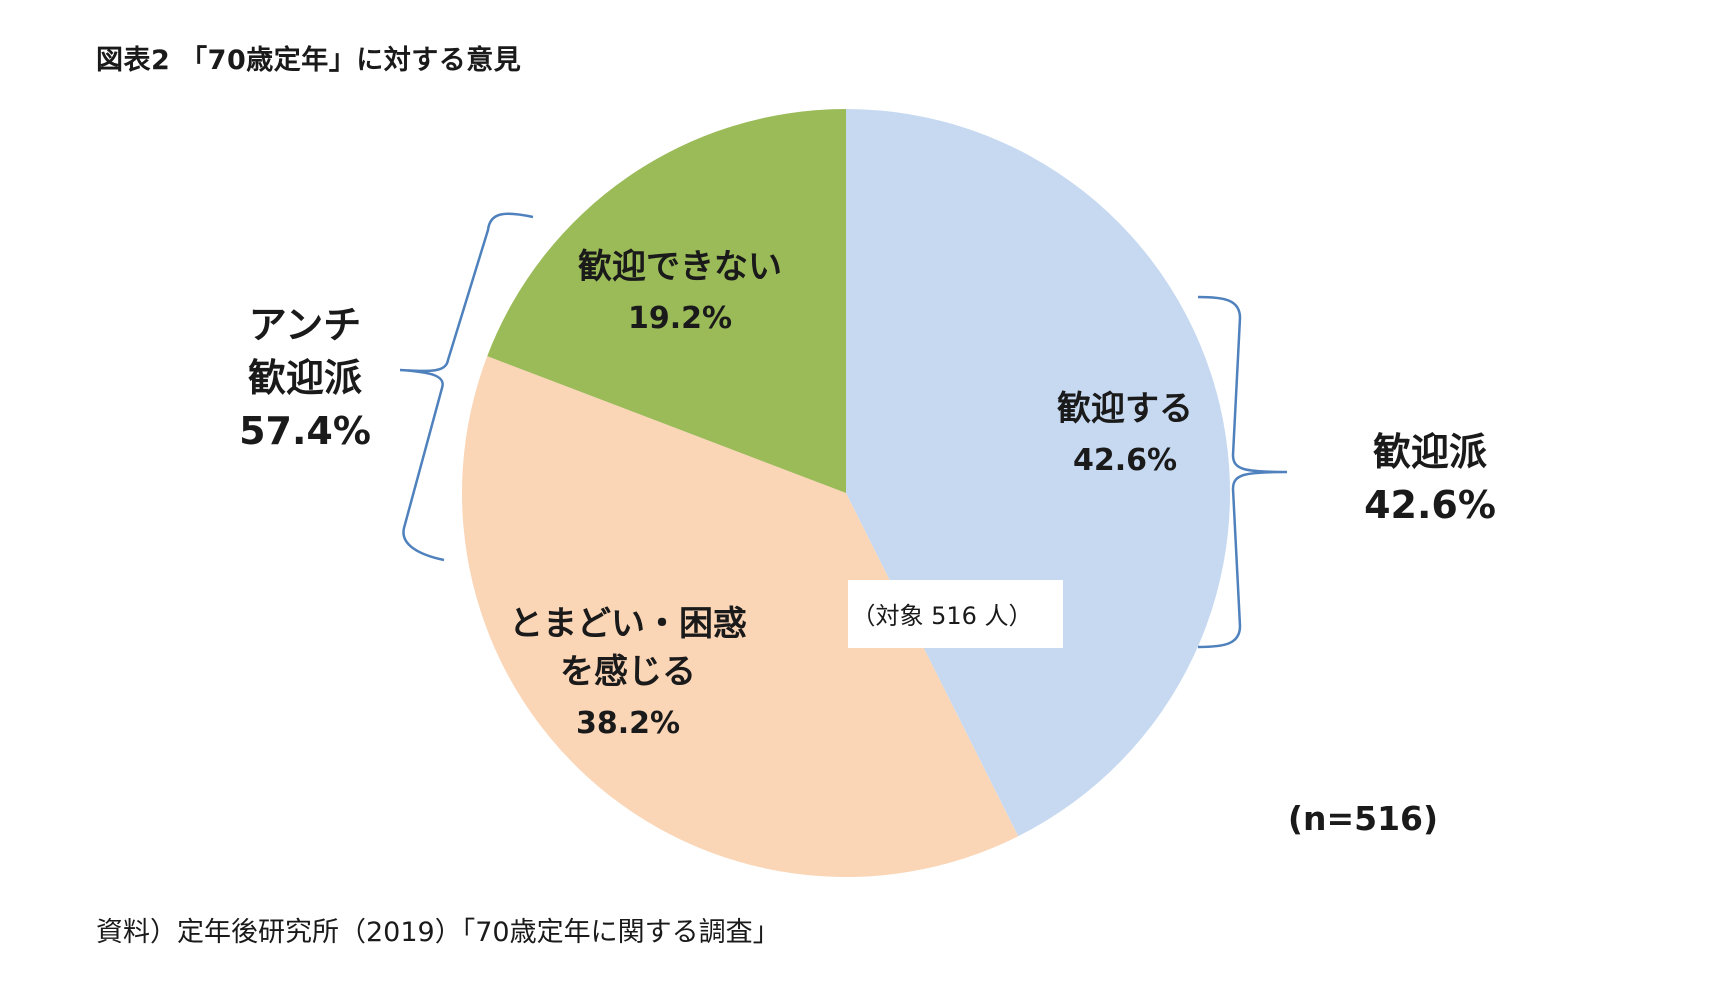  What do you see at coordinates (1242, 472) in the screenshot?
I see `bracket-right` at bounding box center [1242, 472].